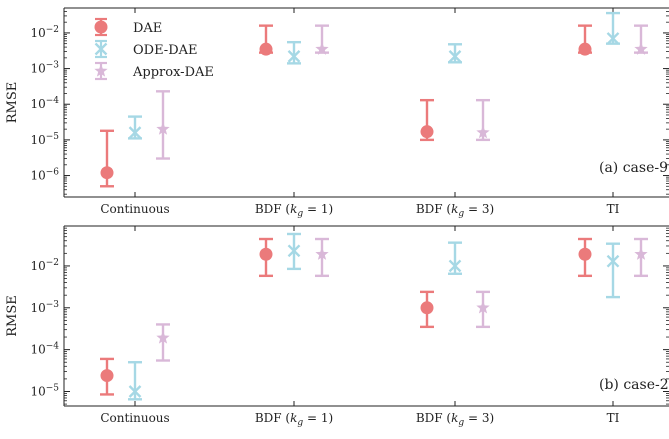 Image resolution: width=669 pixels, height=439 pixels. Describe the element at coordinates (634, 385) in the screenshot. I see `panel-annotation: (b) case-200` at that location.